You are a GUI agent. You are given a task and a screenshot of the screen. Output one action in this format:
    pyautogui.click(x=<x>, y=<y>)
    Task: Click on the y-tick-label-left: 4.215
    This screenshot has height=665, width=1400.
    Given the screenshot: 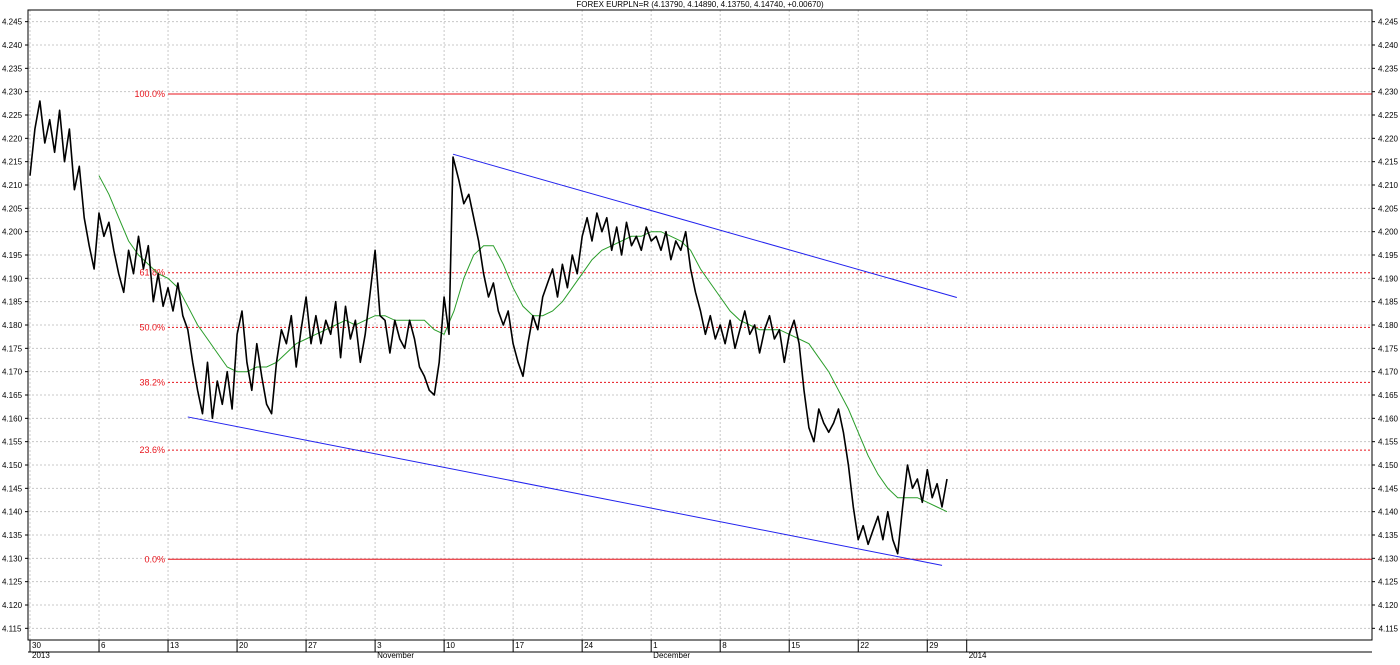 What is the action you would take?
    pyautogui.click(x=12, y=162)
    